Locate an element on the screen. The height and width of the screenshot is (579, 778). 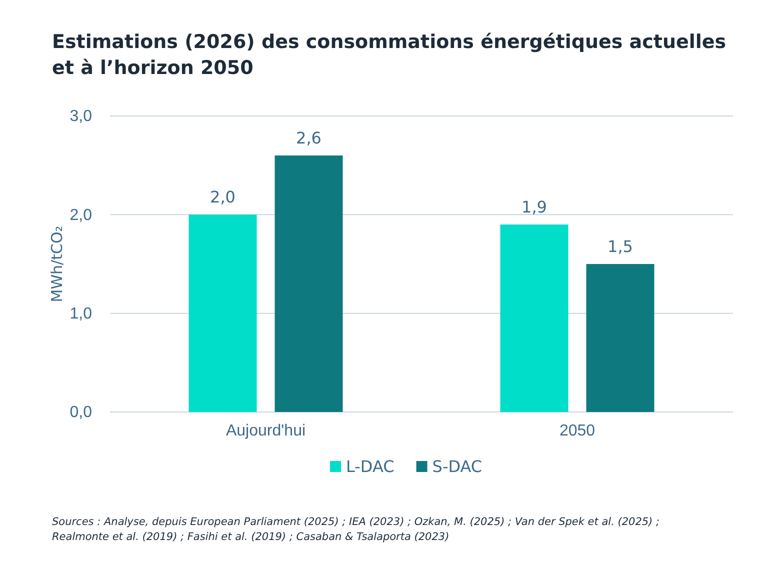
text: Realmonte et al. (2019) ; Fasihi et al. (2019) ; Casaban & Tsalaporta (2023) is located at coordinates (251, 537).